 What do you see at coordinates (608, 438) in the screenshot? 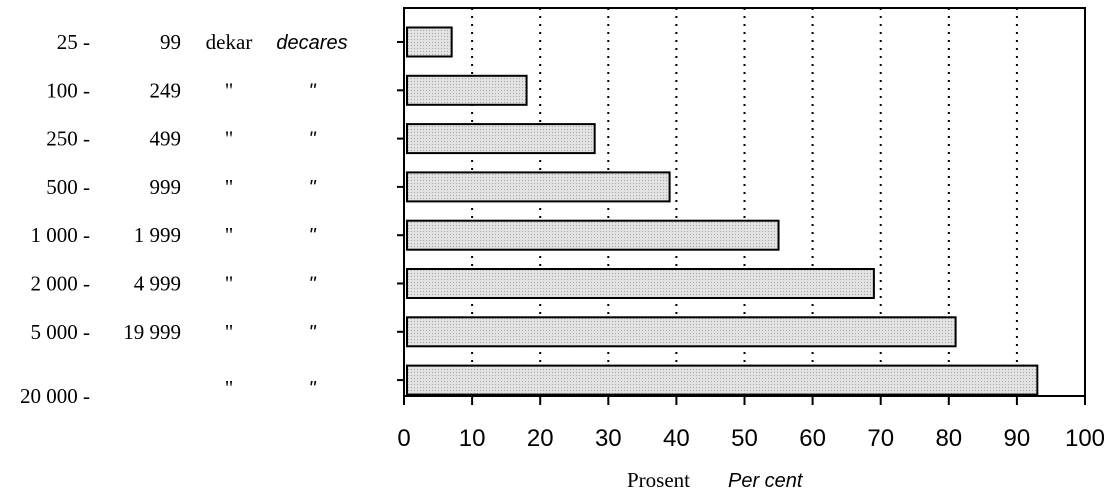
I see `x-tick-label: 30` at bounding box center [608, 438].